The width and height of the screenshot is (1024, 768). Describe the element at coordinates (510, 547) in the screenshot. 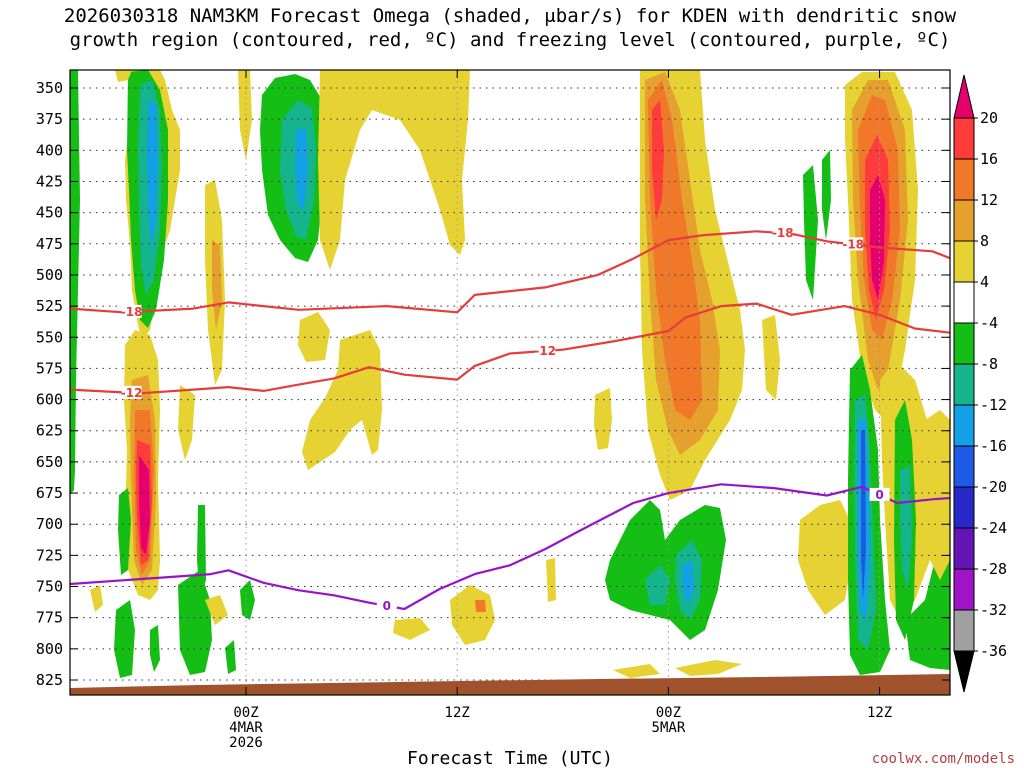

I see `contour-freezing-level` at that location.